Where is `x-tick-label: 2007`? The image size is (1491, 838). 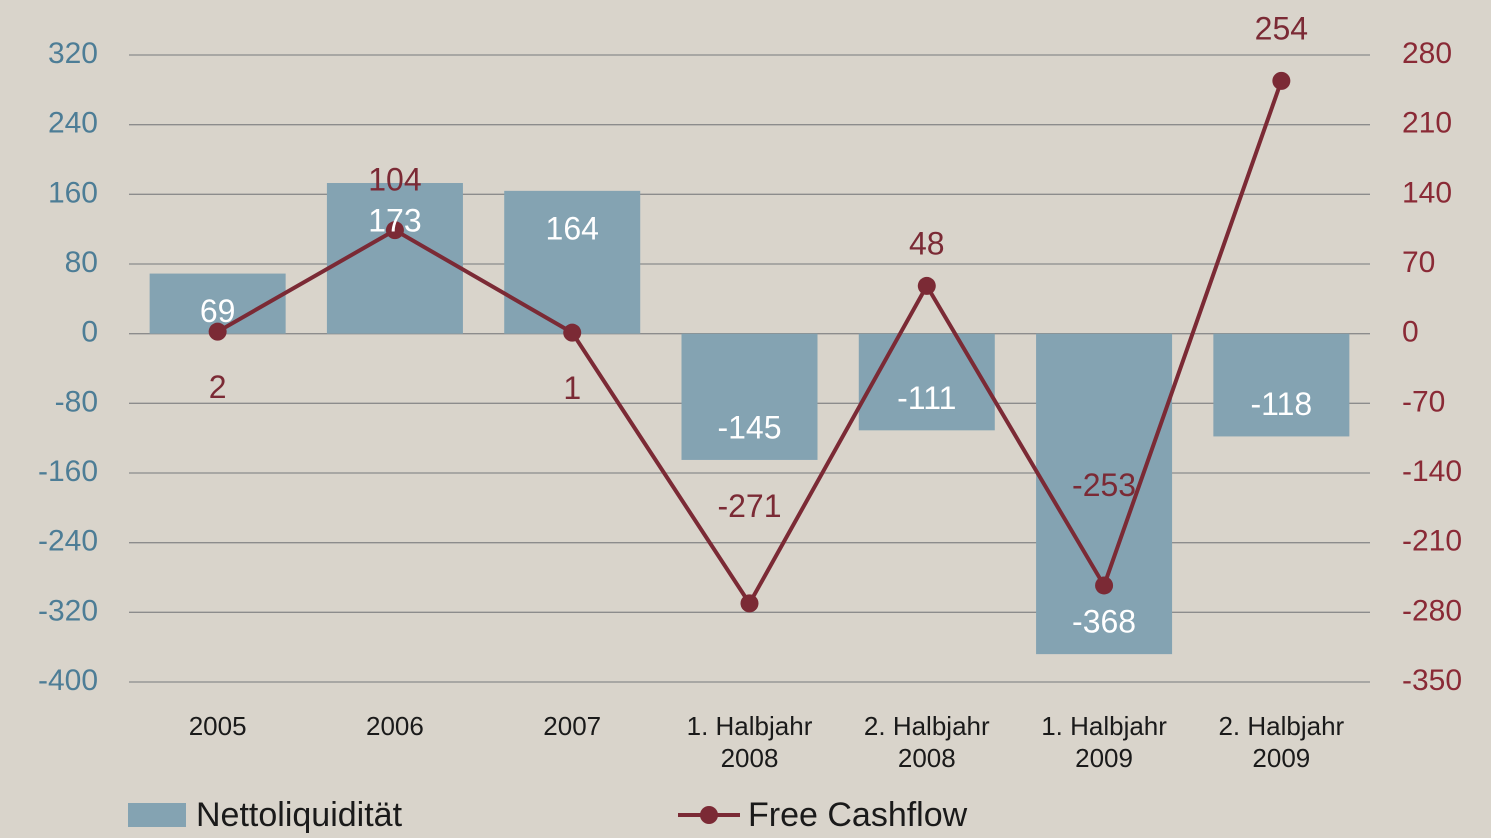 x-tick-label: 2007 is located at coordinates (572, 726).